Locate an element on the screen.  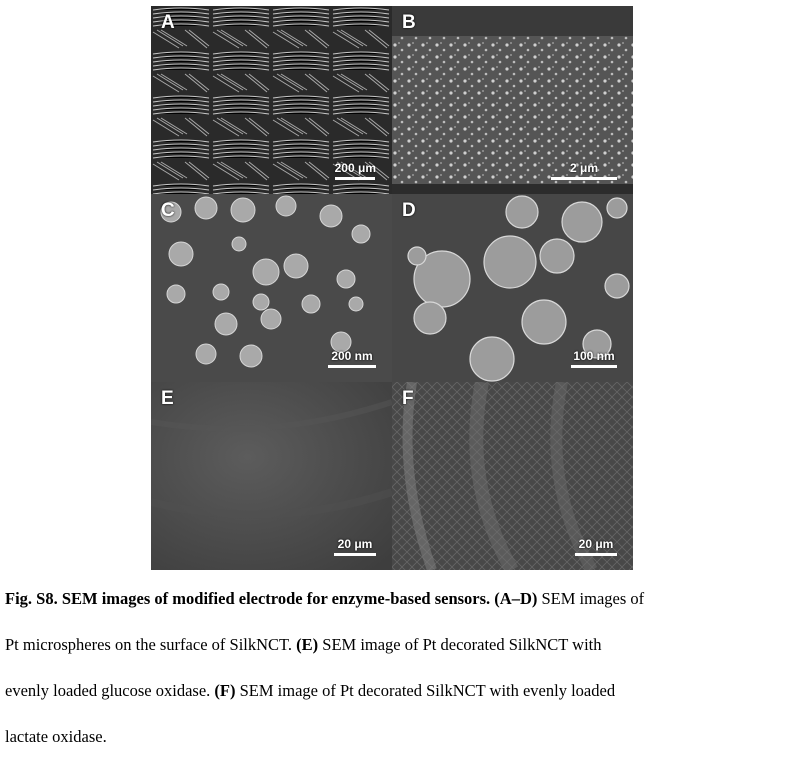
panel-f: F 20 μm is located at coordinates (512, 476).